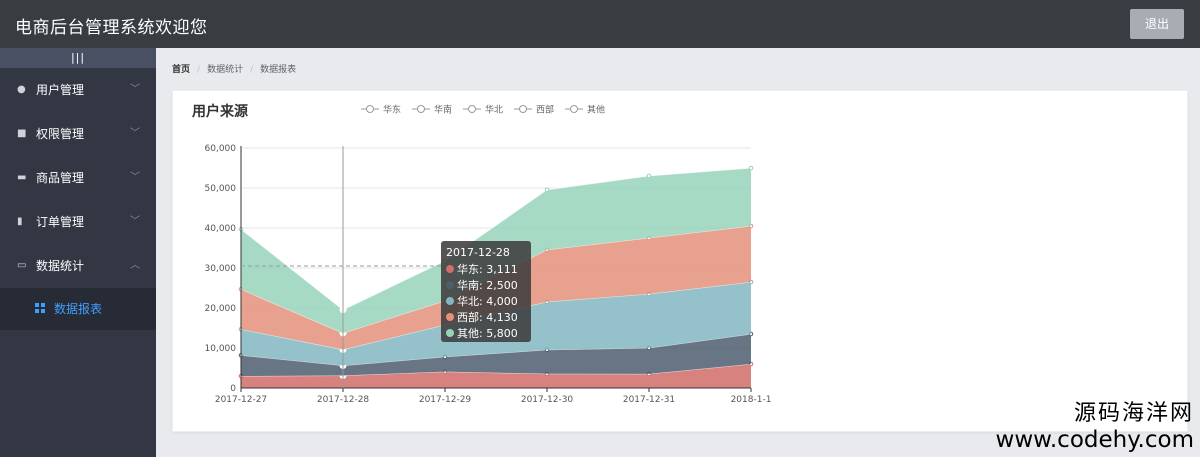 This screenshot has height=457, width=1200. Describe the element at coordinates (496, 239) in the screenshot. I see `series-line-其他` at that location.